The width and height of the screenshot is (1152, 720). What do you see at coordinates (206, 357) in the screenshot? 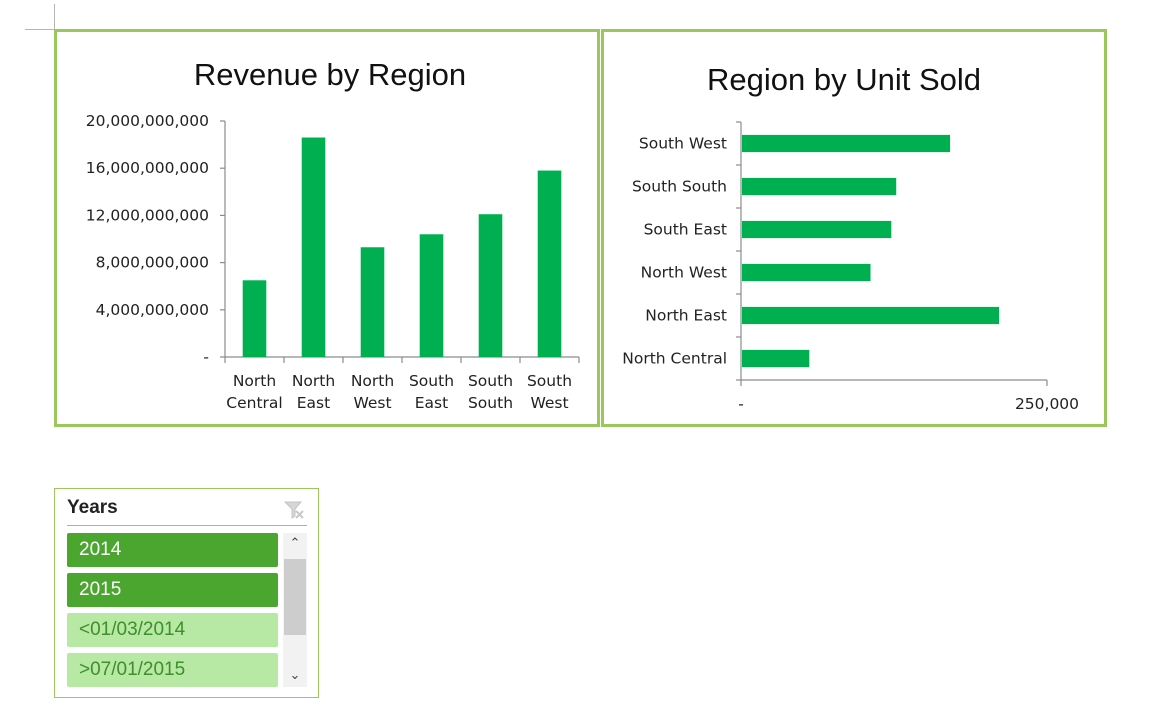
I see `y-tick-label: -` at bounding box center [206, 357].